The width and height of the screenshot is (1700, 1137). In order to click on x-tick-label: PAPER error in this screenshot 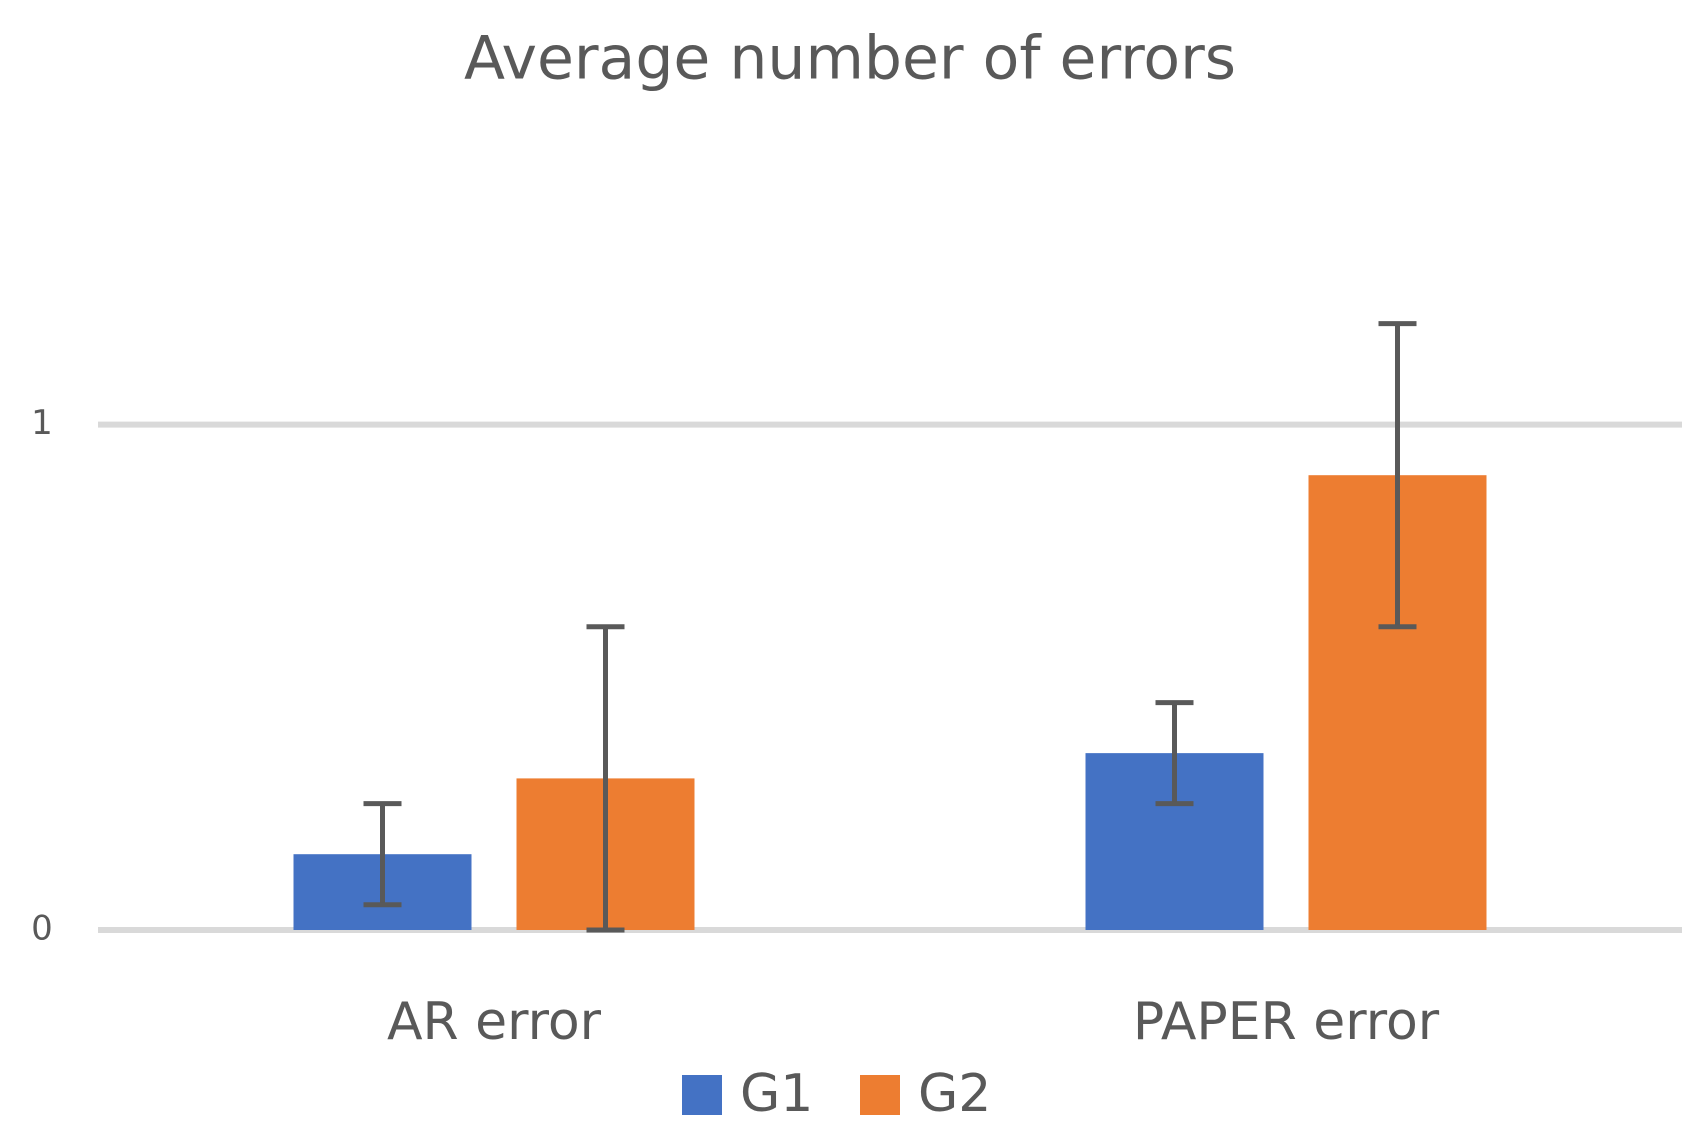, I will do `click(1286, 1022)`.